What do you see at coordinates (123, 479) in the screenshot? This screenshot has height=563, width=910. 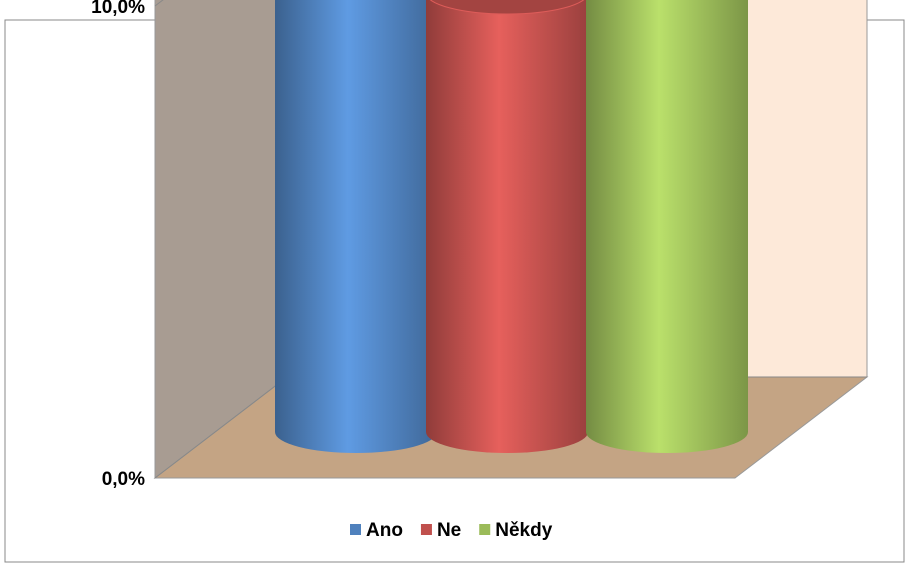 I see `y-tick-label: 0,0%` at bounding box center [123, 479].